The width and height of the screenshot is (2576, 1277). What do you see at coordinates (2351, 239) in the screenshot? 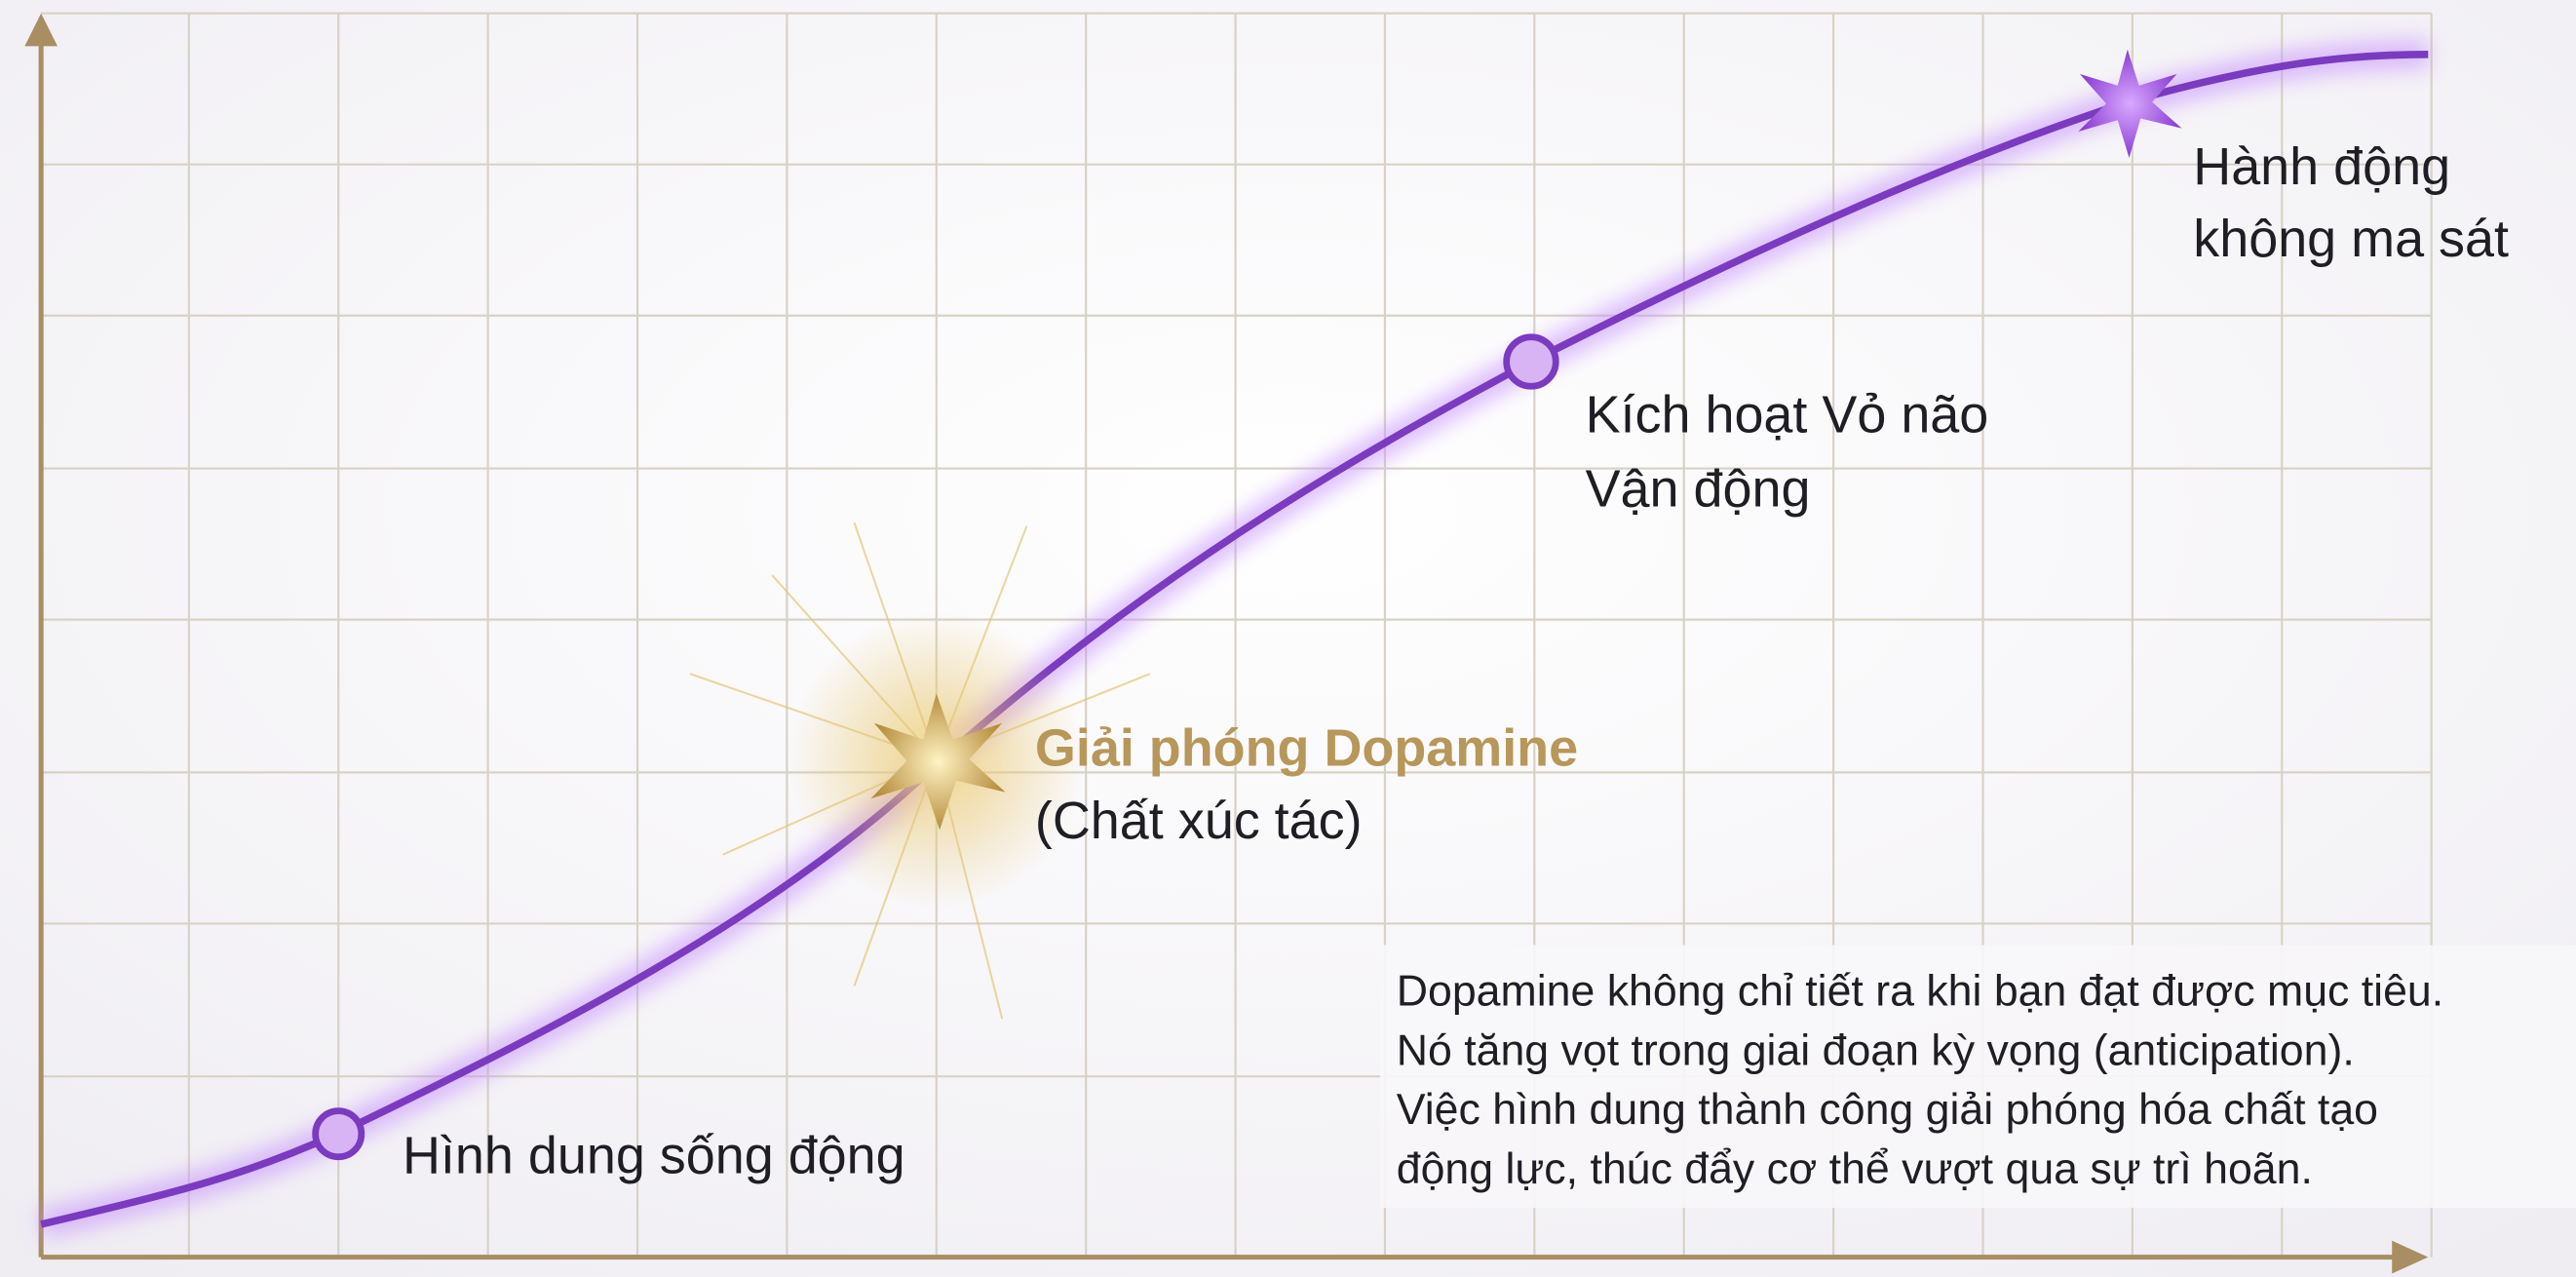
I see `node-label: không ma sát` at bounding box center [2351, 239].